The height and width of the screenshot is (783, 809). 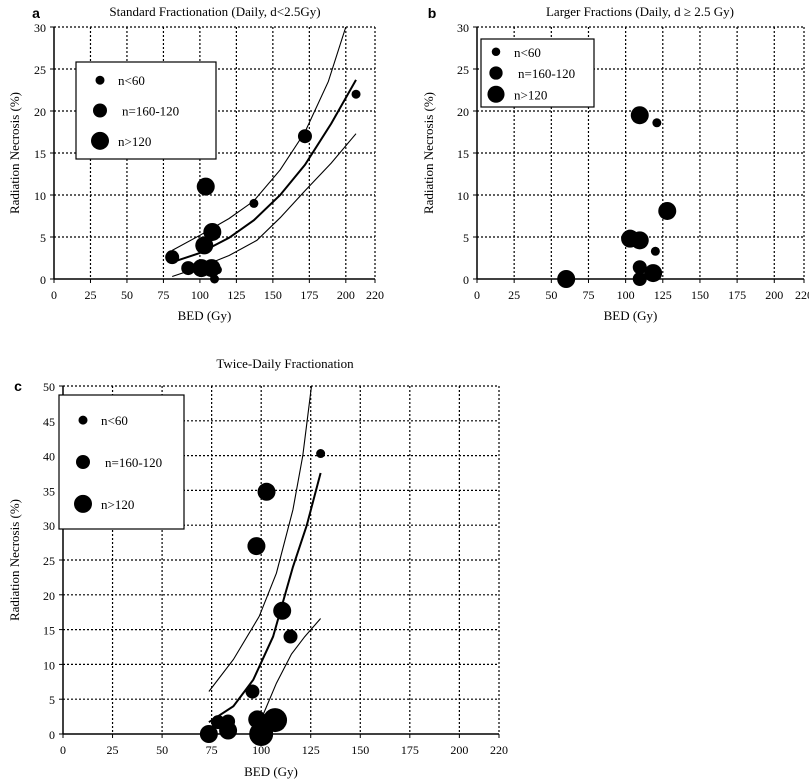 I want to click on y-tick-label: 45, so click(x=49, y=422).